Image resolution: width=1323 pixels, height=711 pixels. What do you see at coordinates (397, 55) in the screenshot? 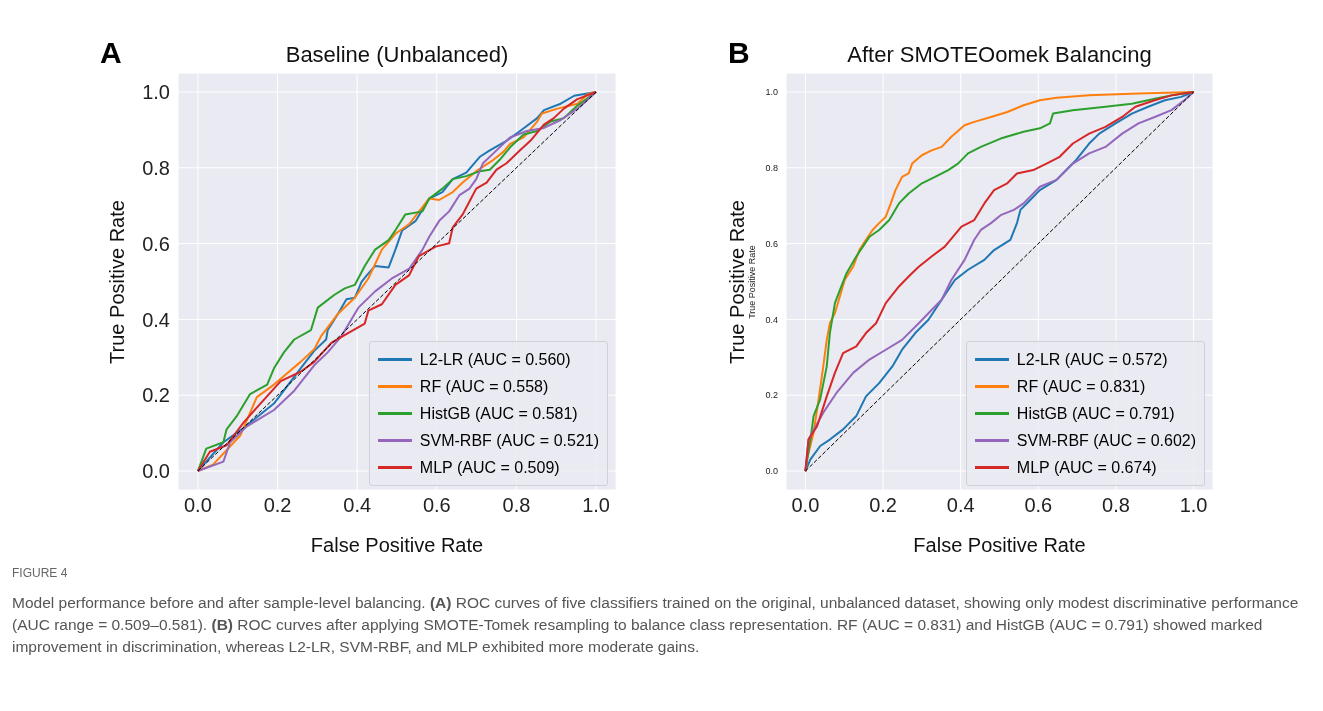
I see `chart-title: Baseline (Unbalanced)` at bounding box center [397, 55].